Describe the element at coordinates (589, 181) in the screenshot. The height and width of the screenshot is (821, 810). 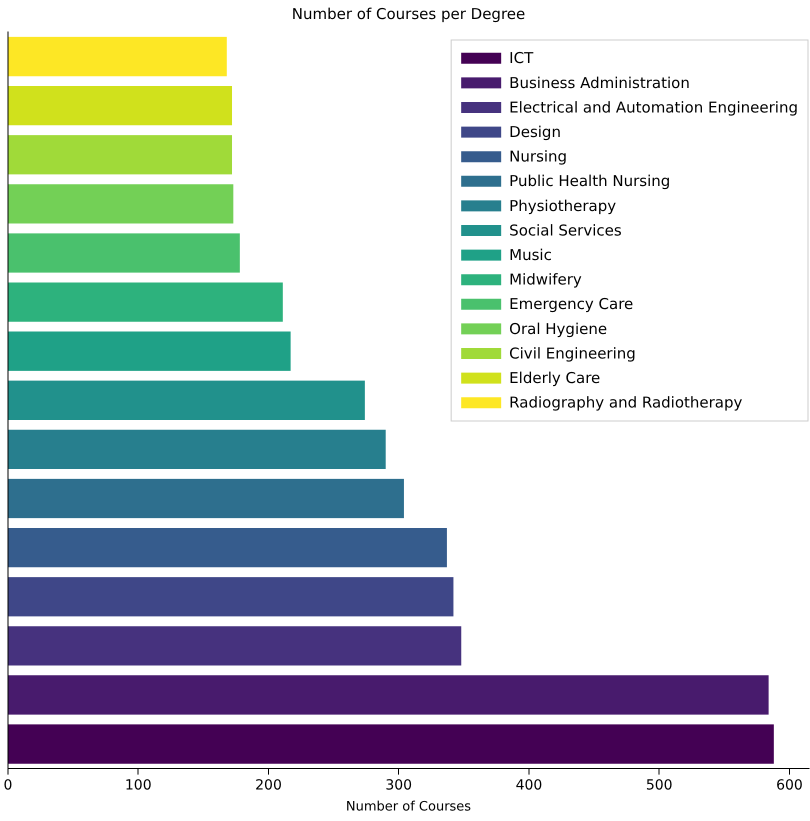
I see `legend-label: Public Health Nursing` at that location.